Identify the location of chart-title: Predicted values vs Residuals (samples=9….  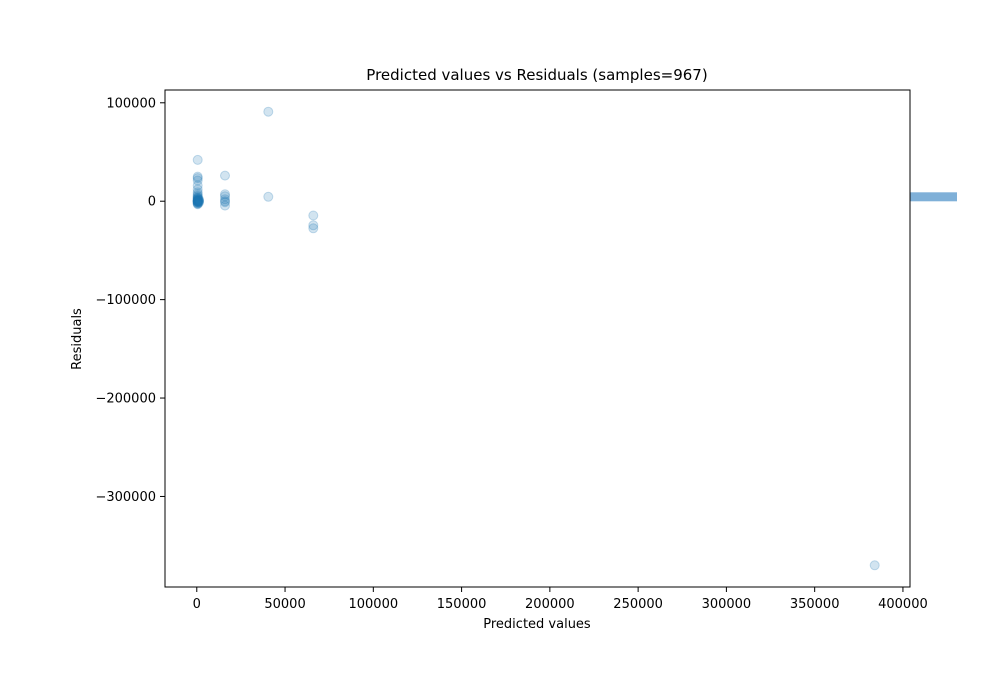
(536, 75).